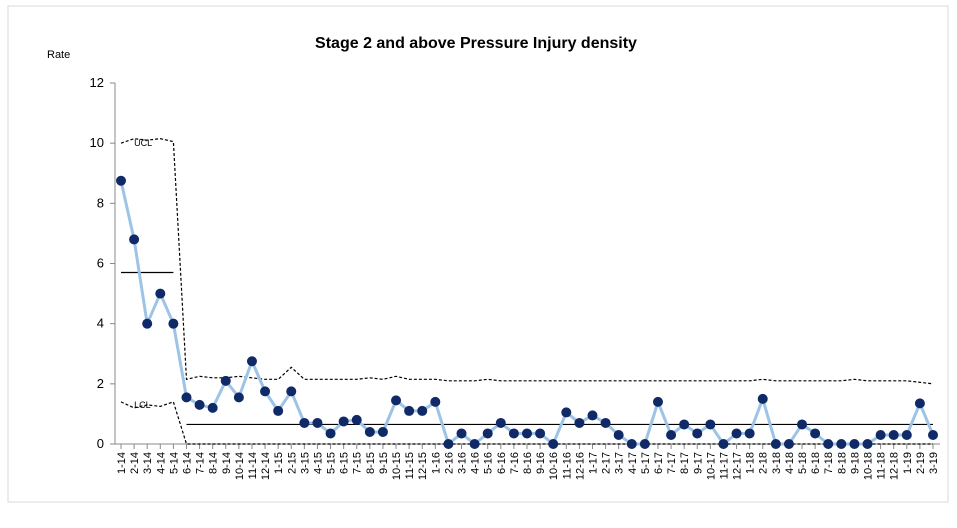 The width and height of the screenshot is (957, 528). Describe the element at coordinates (882, 465) in the screenshot. I see `x-tick-label: 11-18` at that location.